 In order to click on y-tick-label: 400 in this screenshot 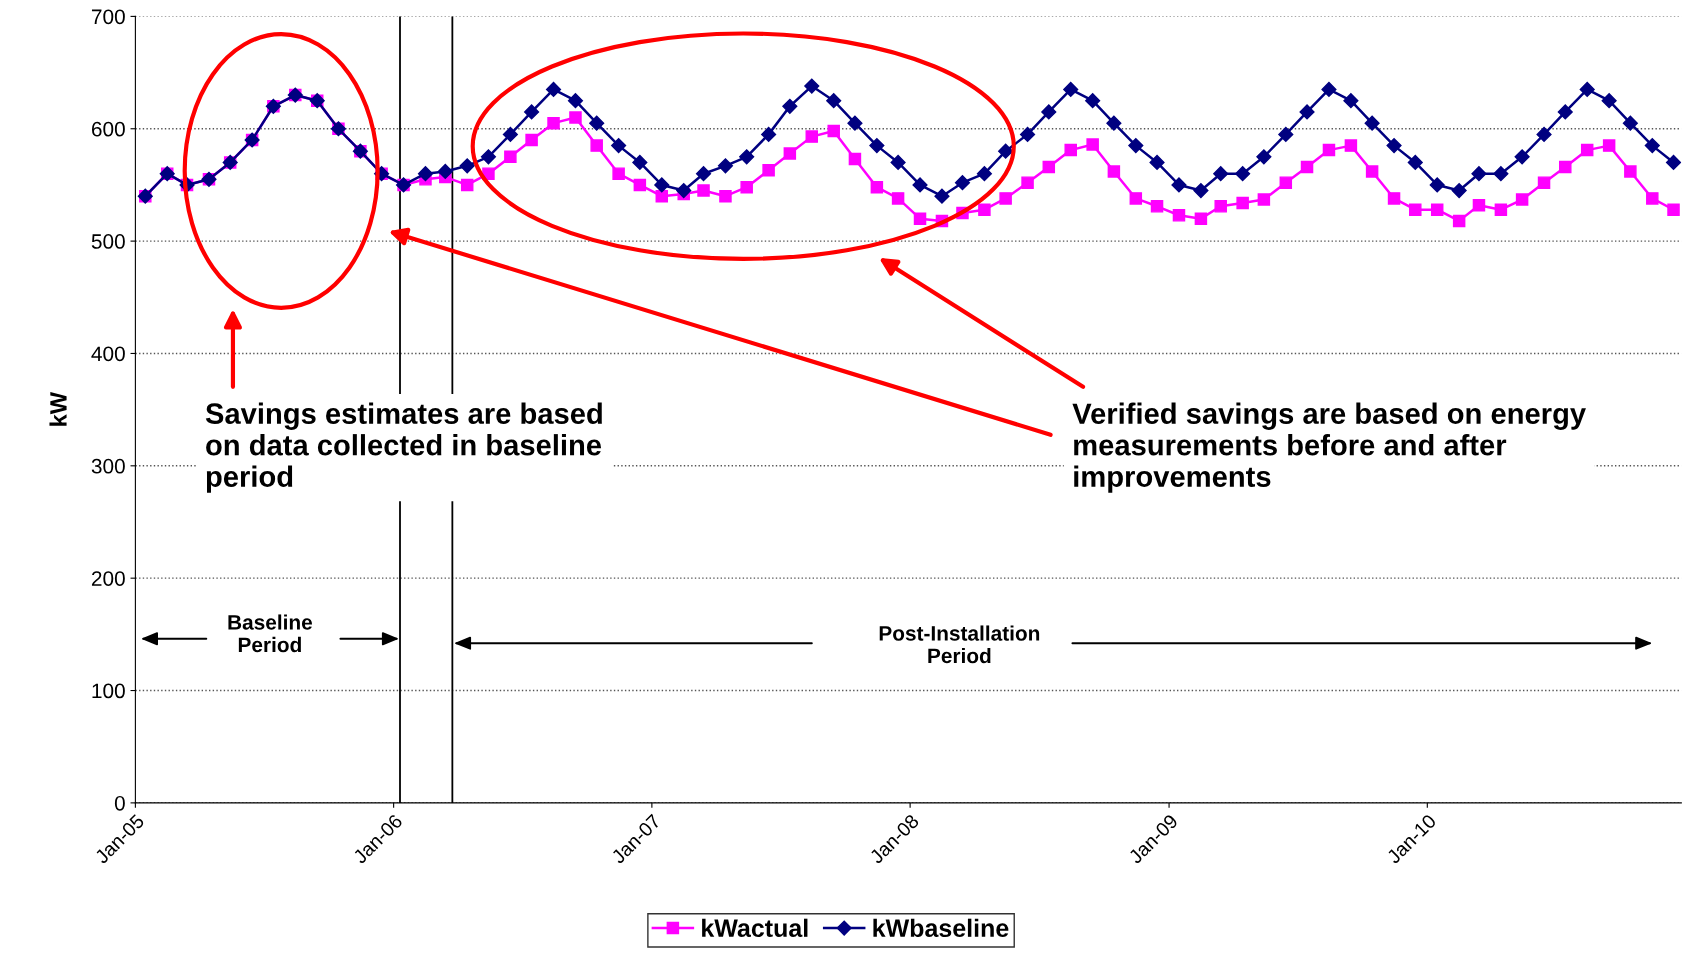, I will do `click(108, 354)`.